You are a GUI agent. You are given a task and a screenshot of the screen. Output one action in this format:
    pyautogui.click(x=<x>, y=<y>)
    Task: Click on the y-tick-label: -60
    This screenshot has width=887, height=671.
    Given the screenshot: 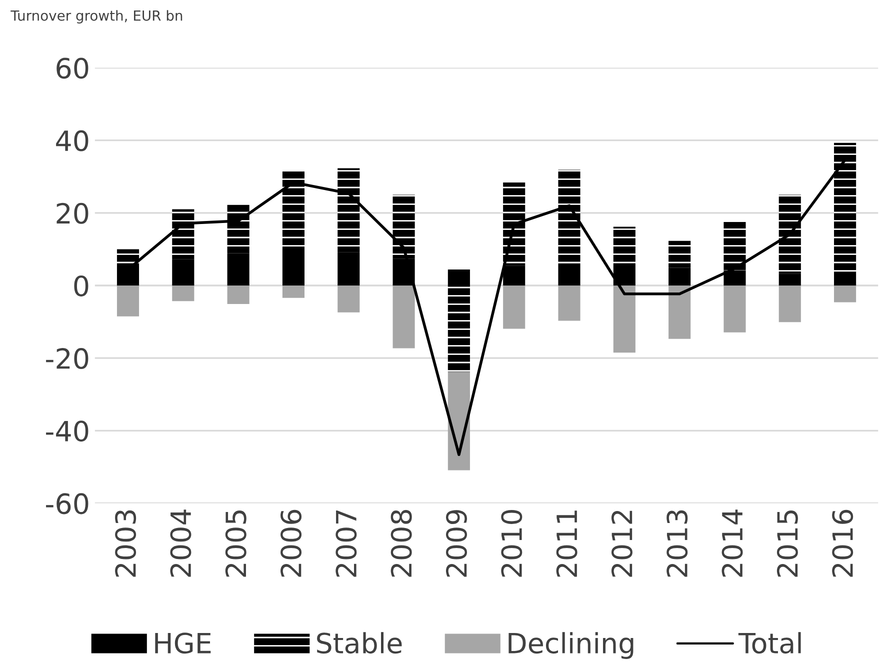 What is the action you would take?
    pyautogui.click(x=67, y=503)
    